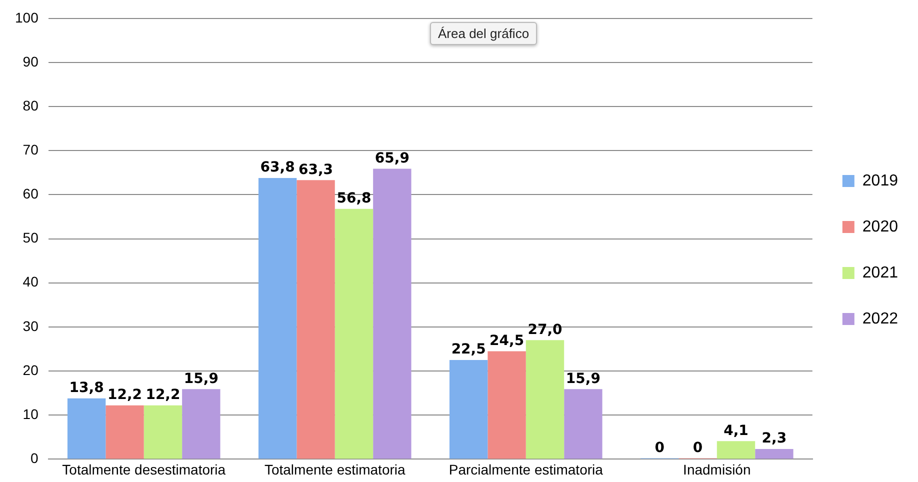 Image resolution: width=918 pixels, height=482 pixels. What do you see at coordinates (392, 158) in the screenshot?
I see `data-label: 65,9` at bounding box center [392, 158].